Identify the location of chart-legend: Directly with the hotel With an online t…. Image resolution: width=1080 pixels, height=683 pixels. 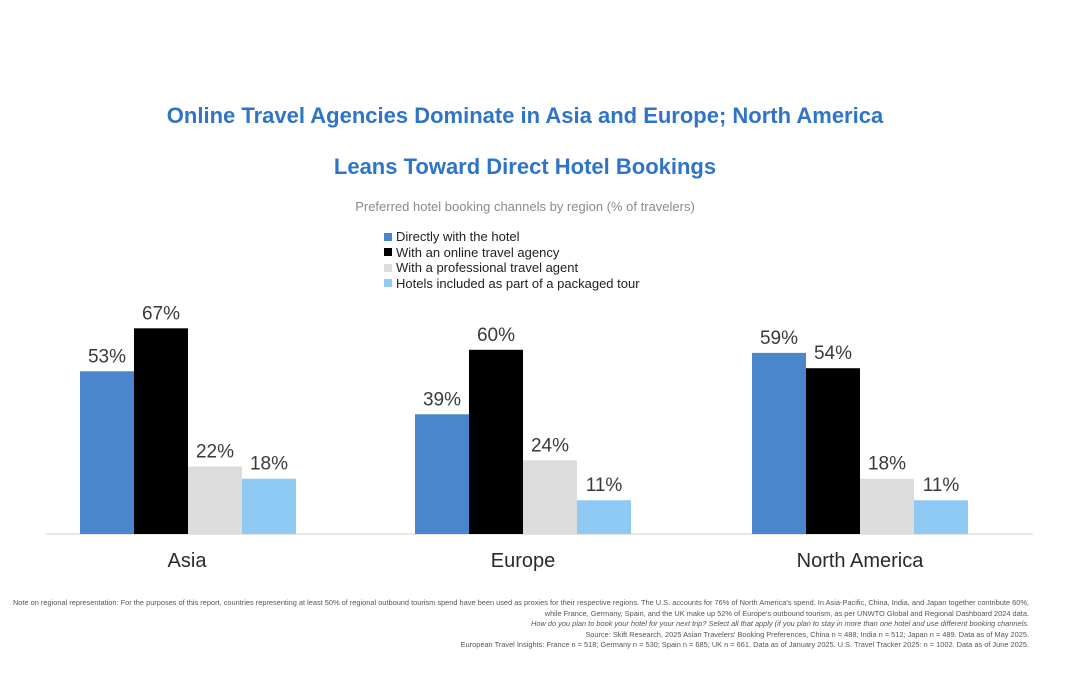
(512, 260).